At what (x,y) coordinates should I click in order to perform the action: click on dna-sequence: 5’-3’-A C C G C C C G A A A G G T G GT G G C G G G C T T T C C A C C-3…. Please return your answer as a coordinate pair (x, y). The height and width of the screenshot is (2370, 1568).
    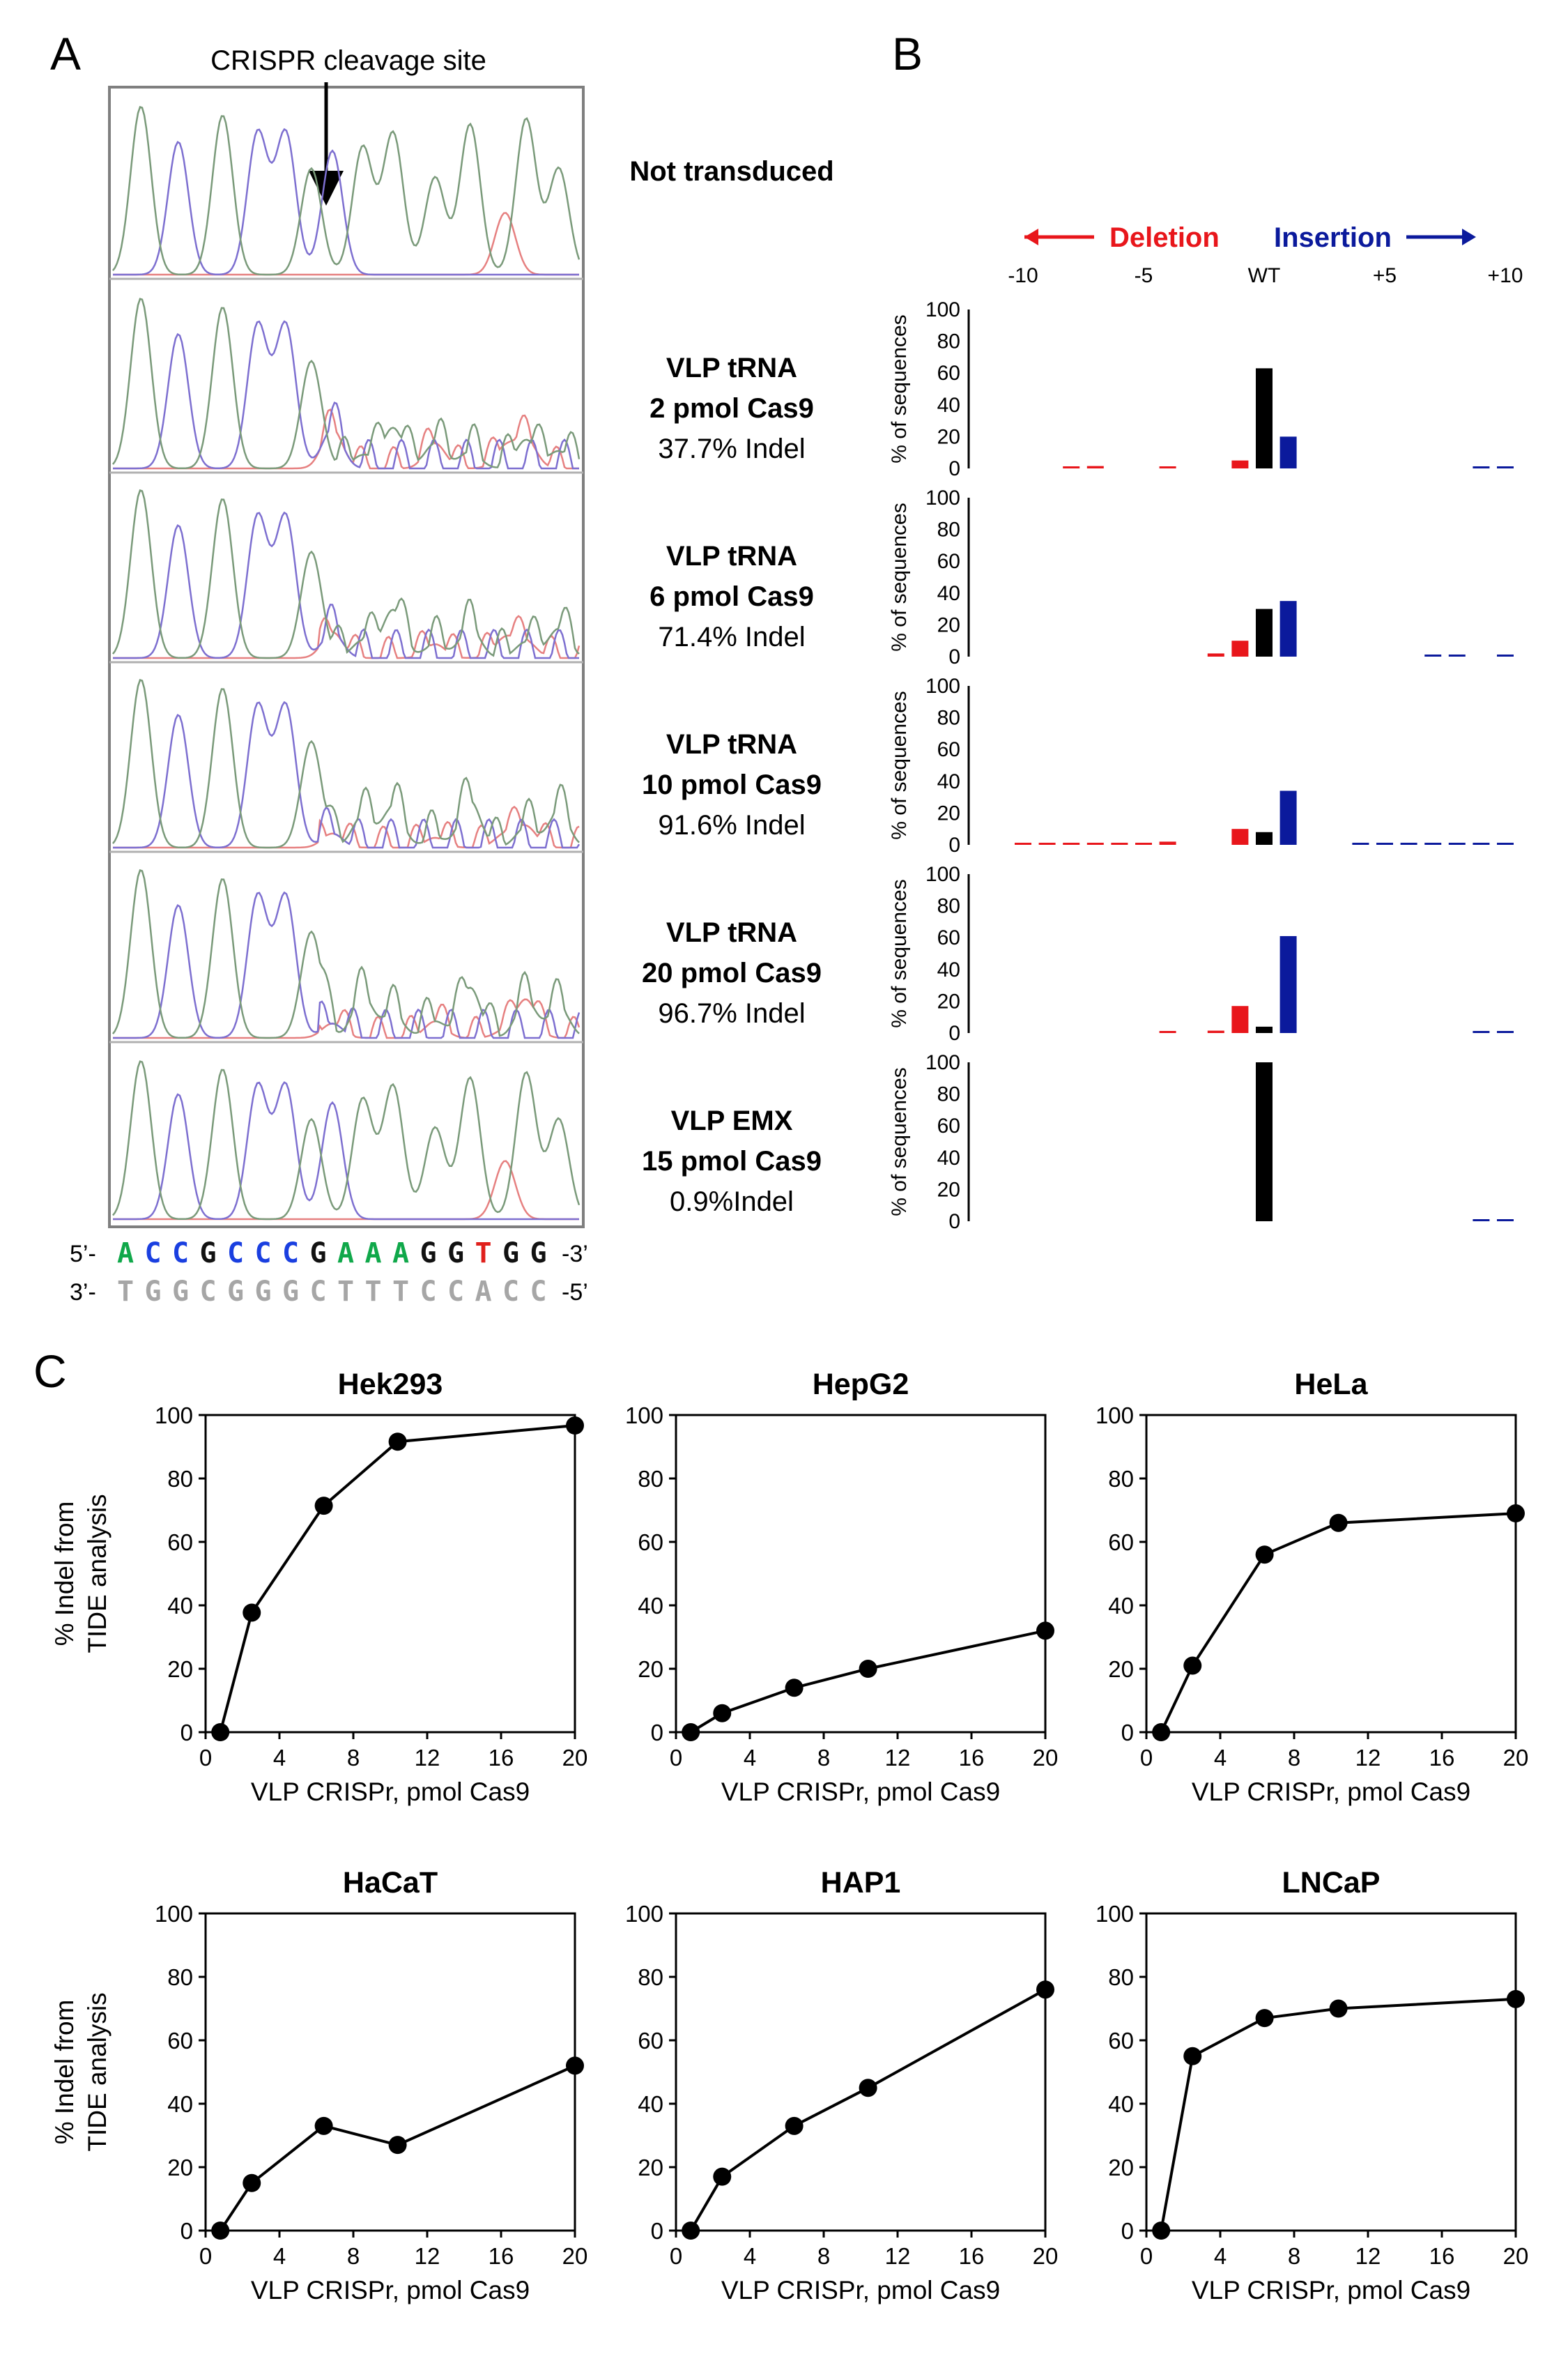
    Looking at the image, I should click on (329, 1272).